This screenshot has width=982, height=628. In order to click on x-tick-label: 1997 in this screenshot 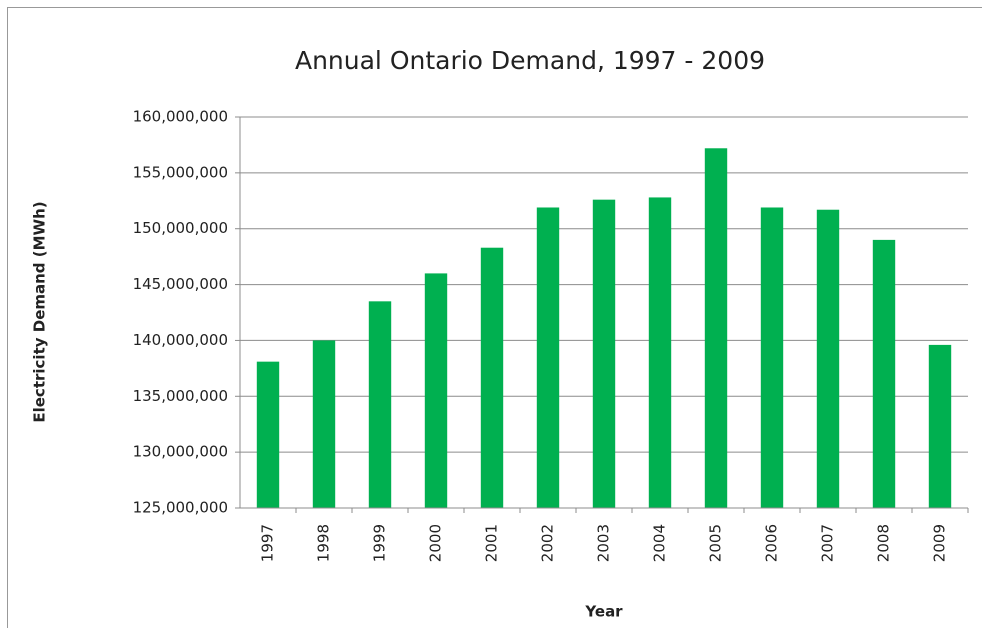, I will do `click(268, 543)`.